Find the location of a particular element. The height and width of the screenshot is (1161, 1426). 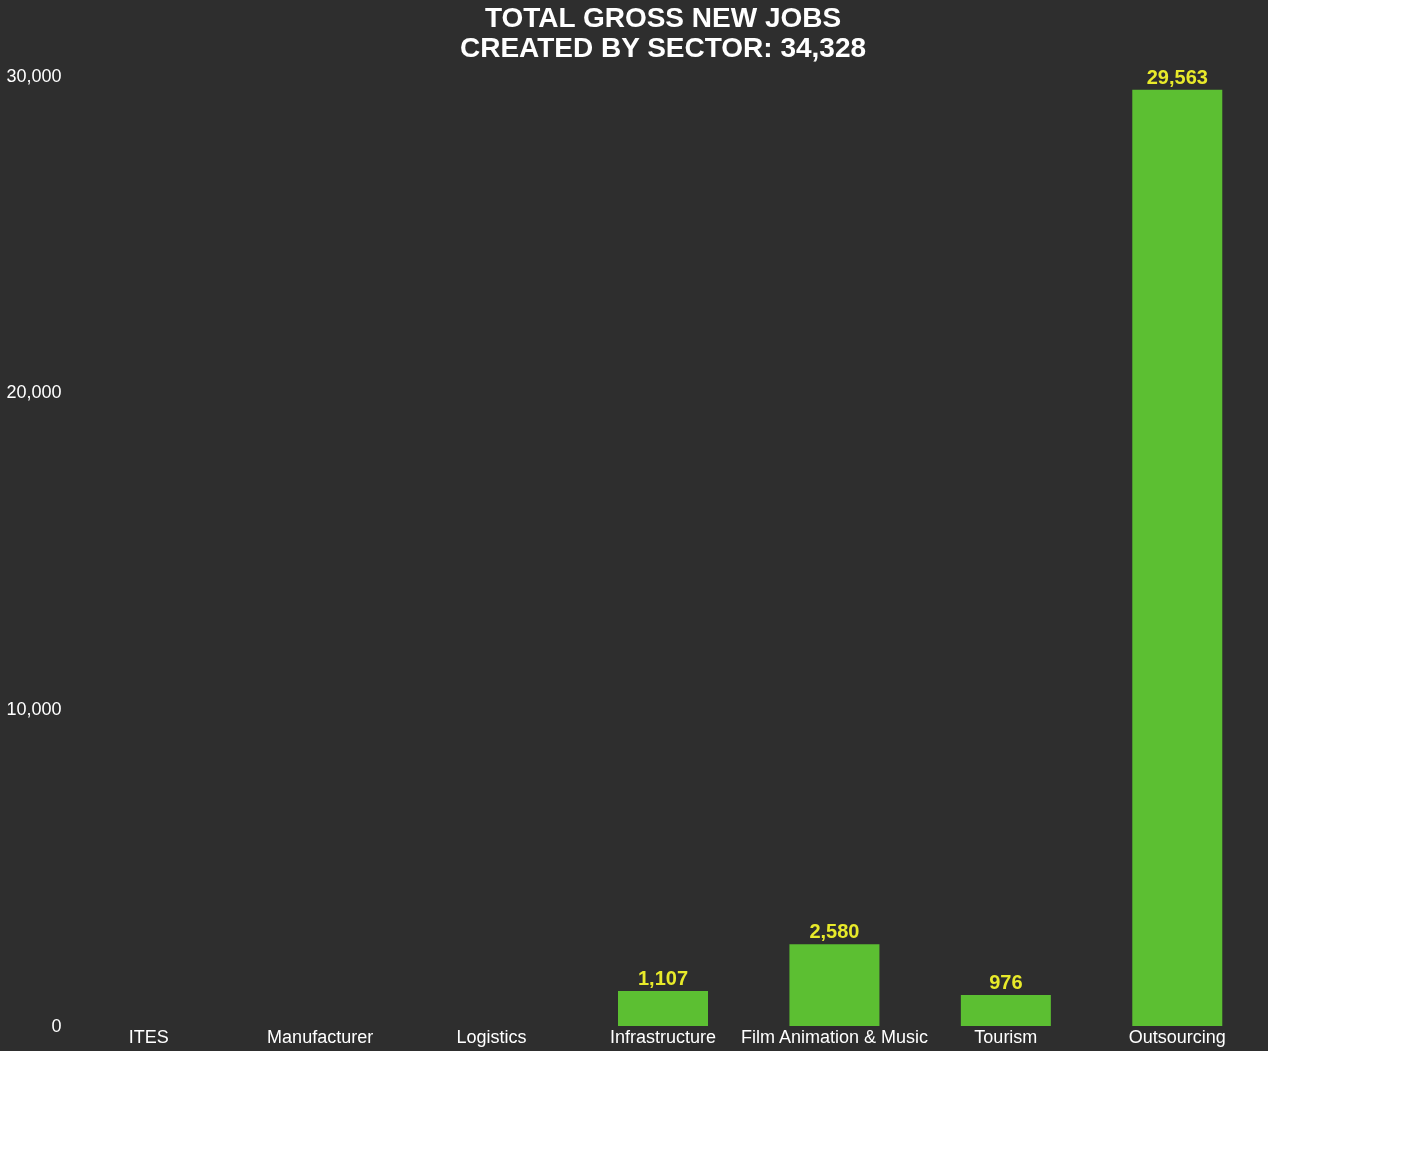

text: CREATED BY SECTOR: 34,328 is located at coordinates (663, 47).